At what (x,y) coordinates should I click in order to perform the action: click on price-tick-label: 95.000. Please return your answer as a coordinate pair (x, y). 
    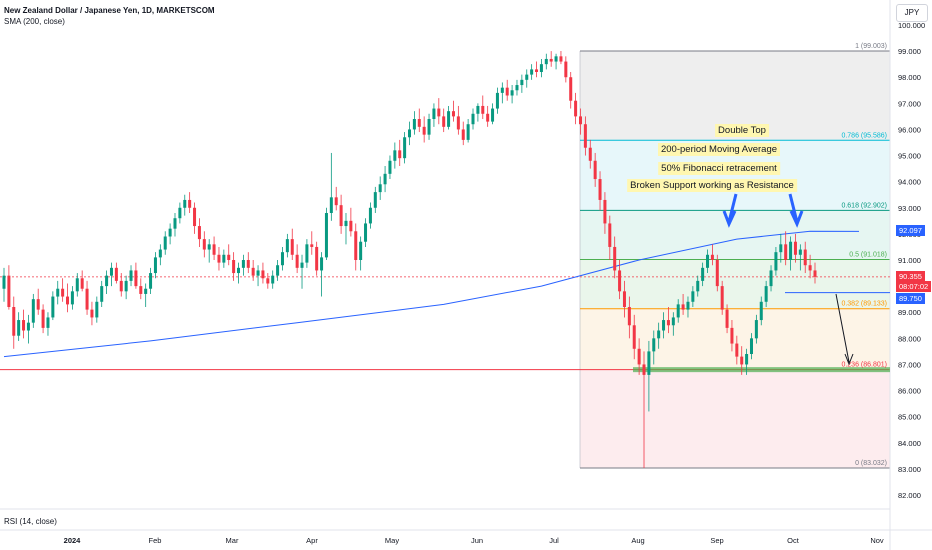
    Looking at the image, I should click on (909, 156).